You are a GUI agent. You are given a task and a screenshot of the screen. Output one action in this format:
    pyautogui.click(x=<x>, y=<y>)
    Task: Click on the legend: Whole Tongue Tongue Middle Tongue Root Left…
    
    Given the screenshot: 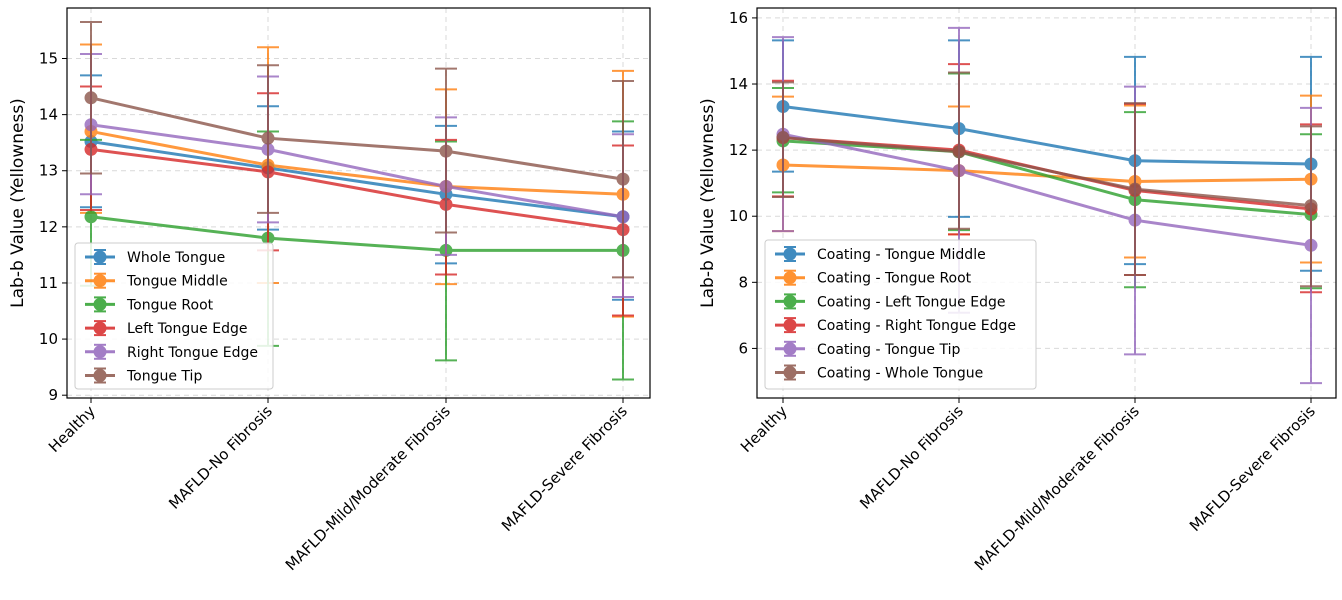 What is the action you would take?
    pyautogui.click(x=174, y=316)
    